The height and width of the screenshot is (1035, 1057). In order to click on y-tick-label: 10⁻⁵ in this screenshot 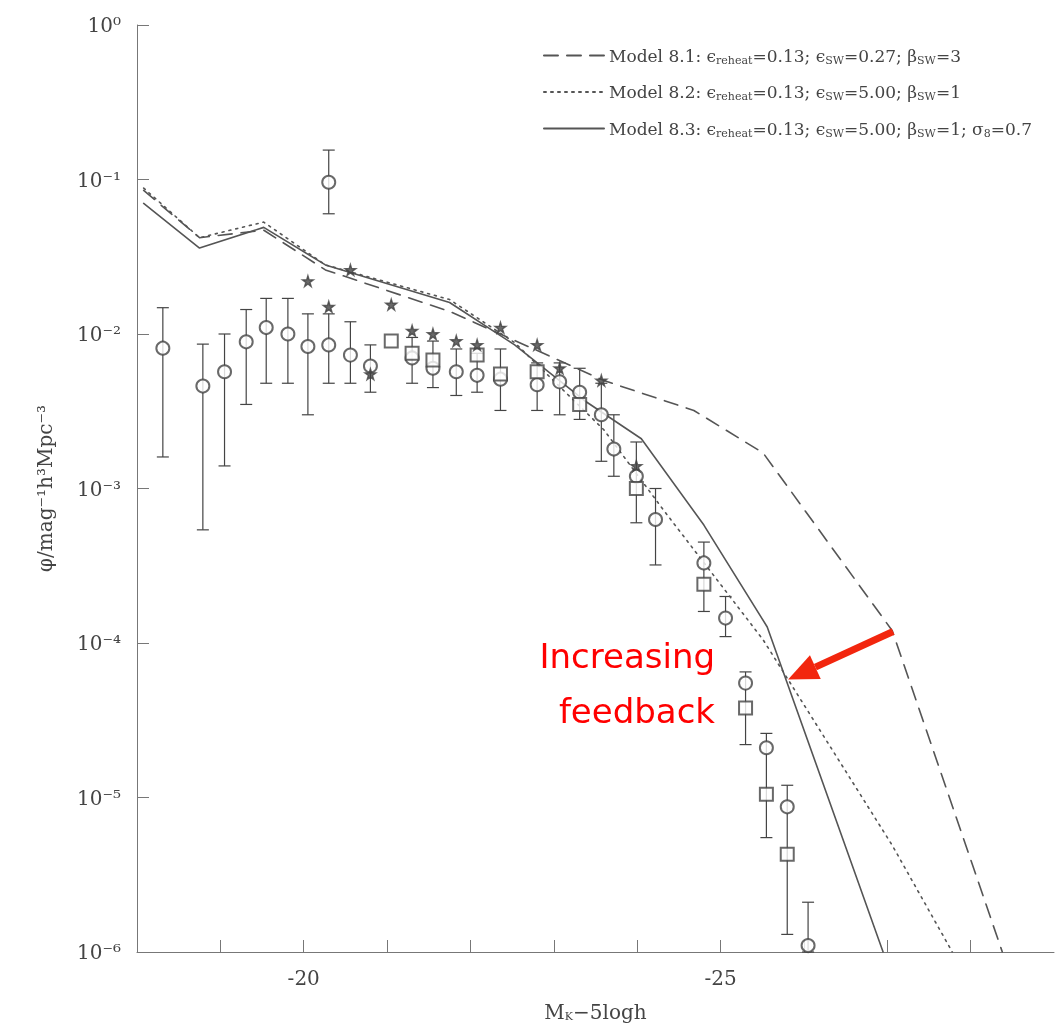, I will do `click(98, 797)`.